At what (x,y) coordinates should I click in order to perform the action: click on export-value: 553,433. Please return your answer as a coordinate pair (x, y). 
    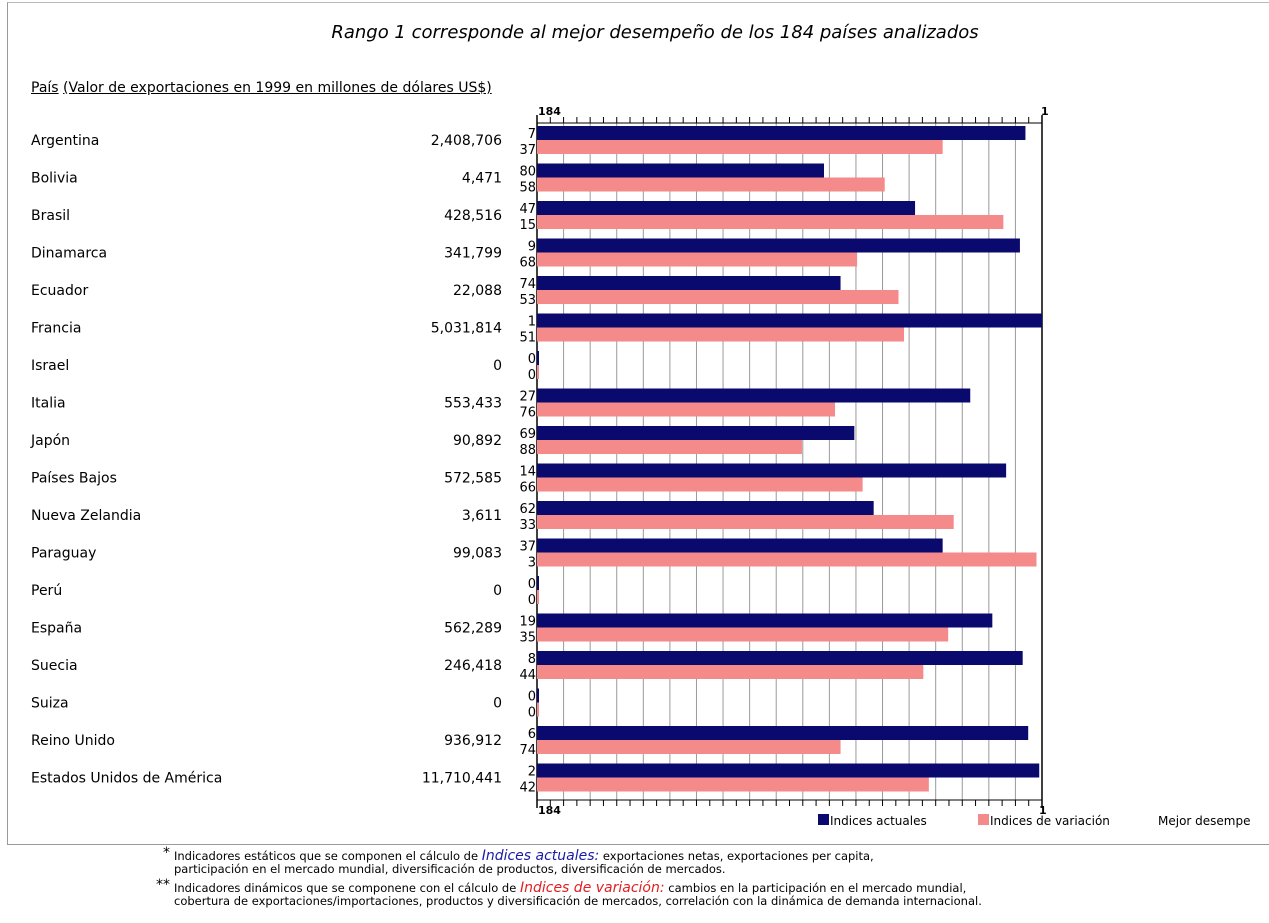
    Looking at the image, I should click on (473, 404).